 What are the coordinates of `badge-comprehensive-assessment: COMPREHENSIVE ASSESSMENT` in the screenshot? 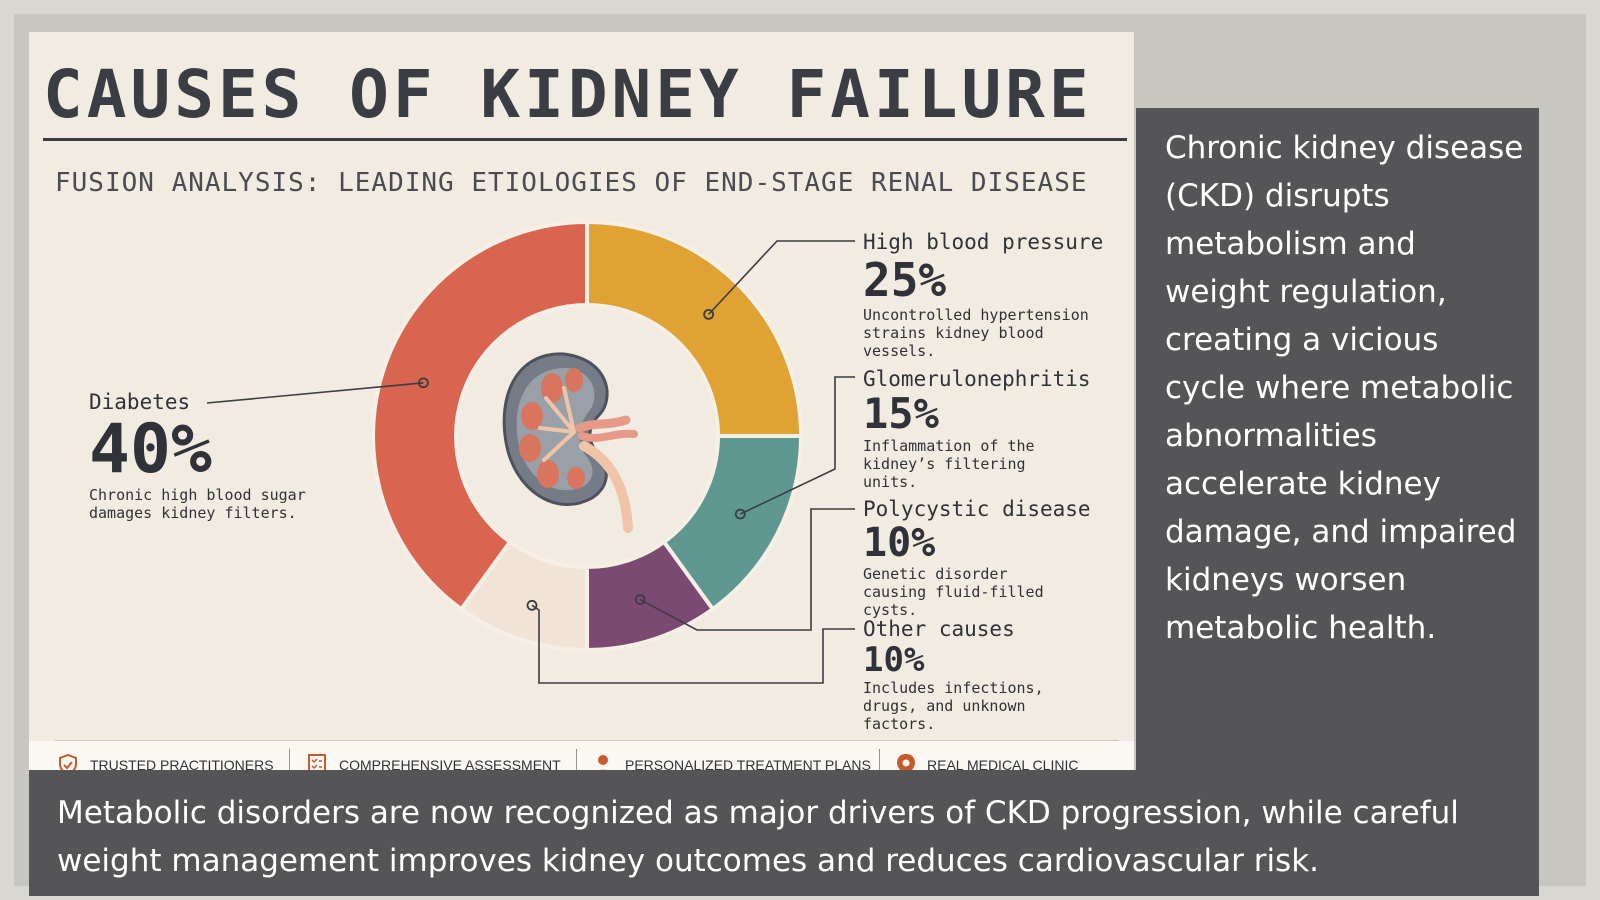 It's located at (433, 755).